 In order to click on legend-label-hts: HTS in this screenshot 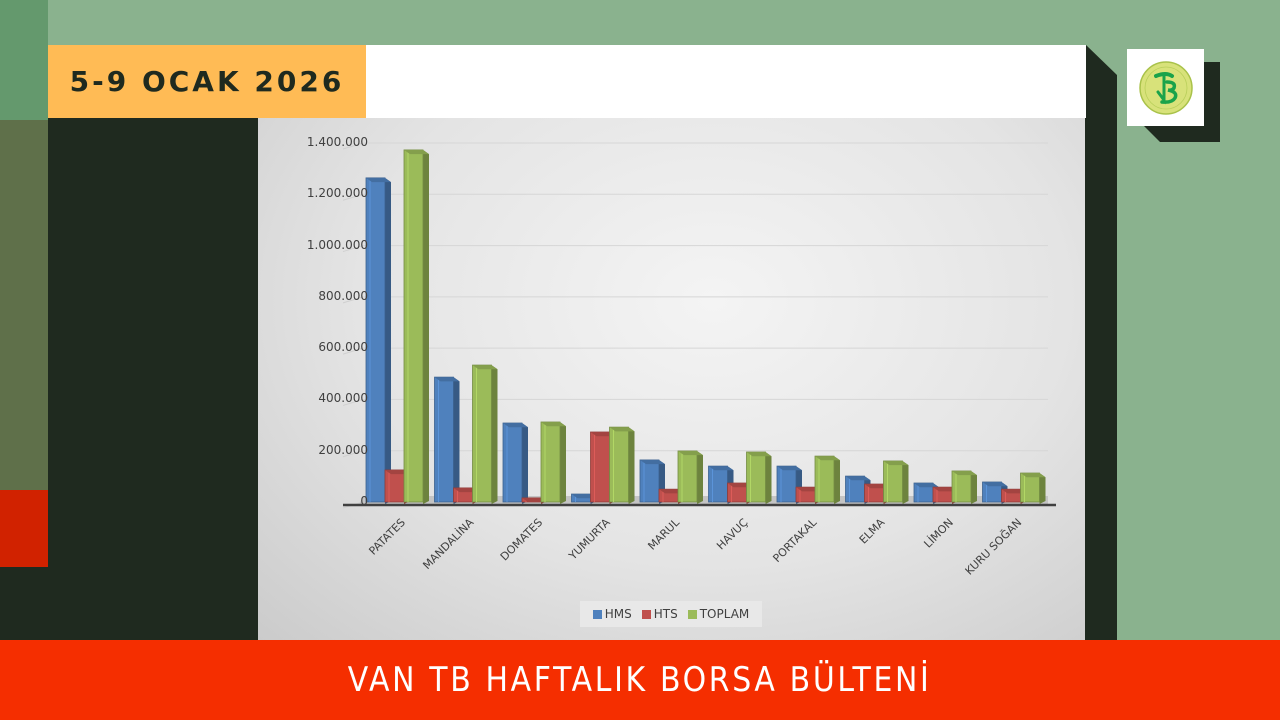, I will do `click(665, 614)`.